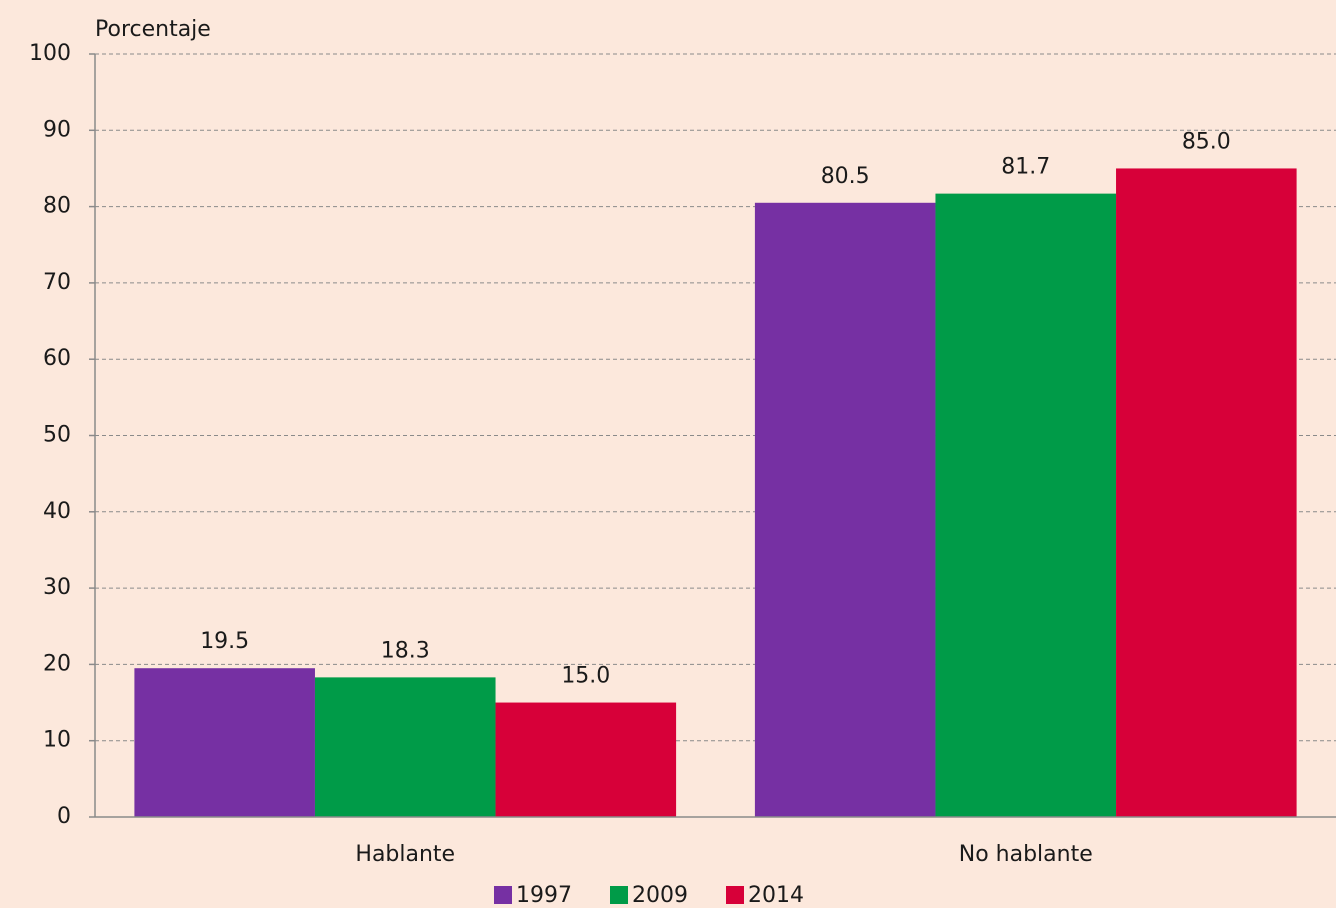 Image resolution: width=1336 pixels, height=908 pixels. Describe the element at coordinates (57, 206) in the screenshot. I see `y-tick-label: 80` at that location.